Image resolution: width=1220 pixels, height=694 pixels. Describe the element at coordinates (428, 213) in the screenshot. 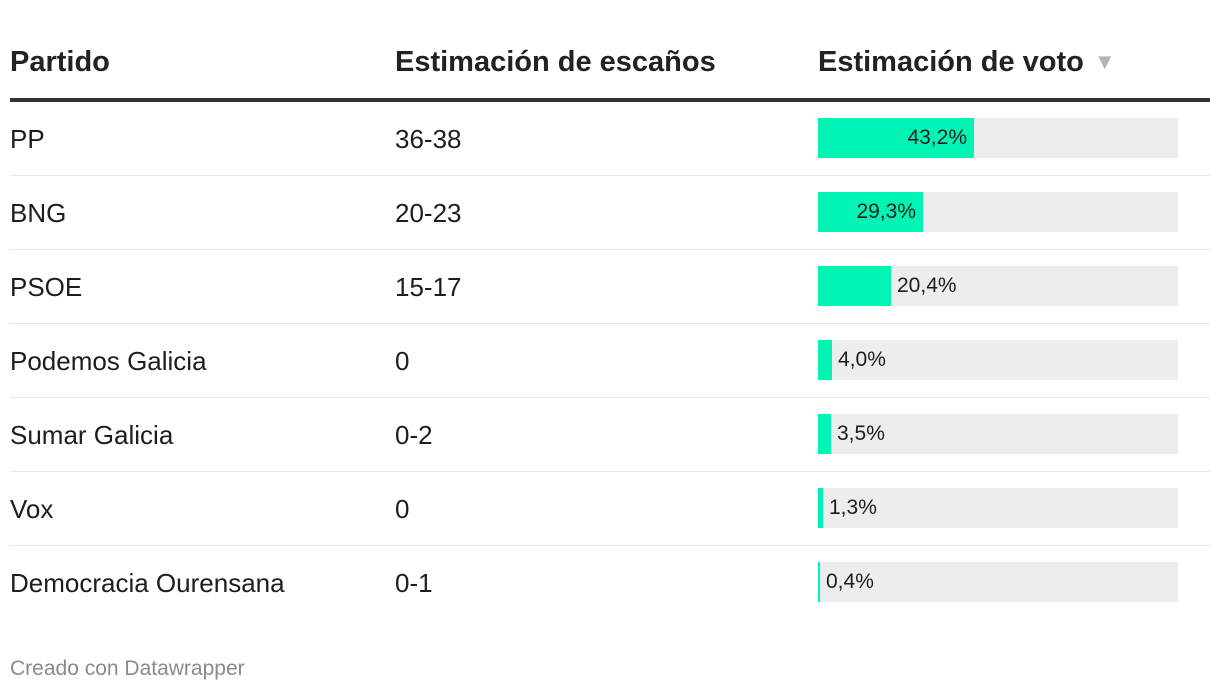

I see `seat-estimate: 20-23` at that location.